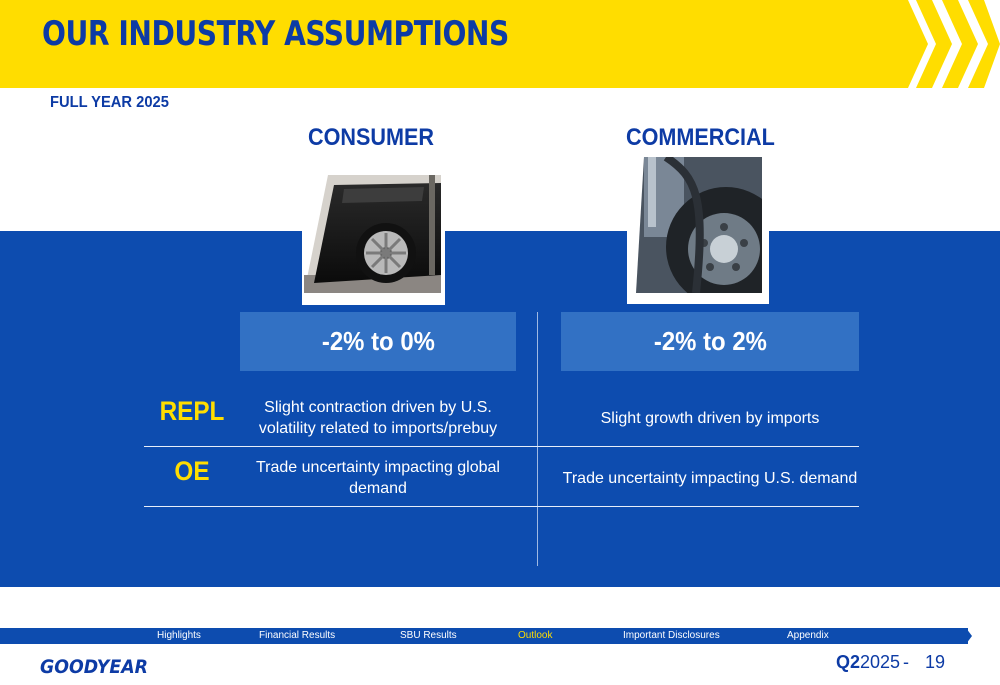  Describe the element at coordinates (935, 662) in the screenshot. I see `page-number: 19` at that location.